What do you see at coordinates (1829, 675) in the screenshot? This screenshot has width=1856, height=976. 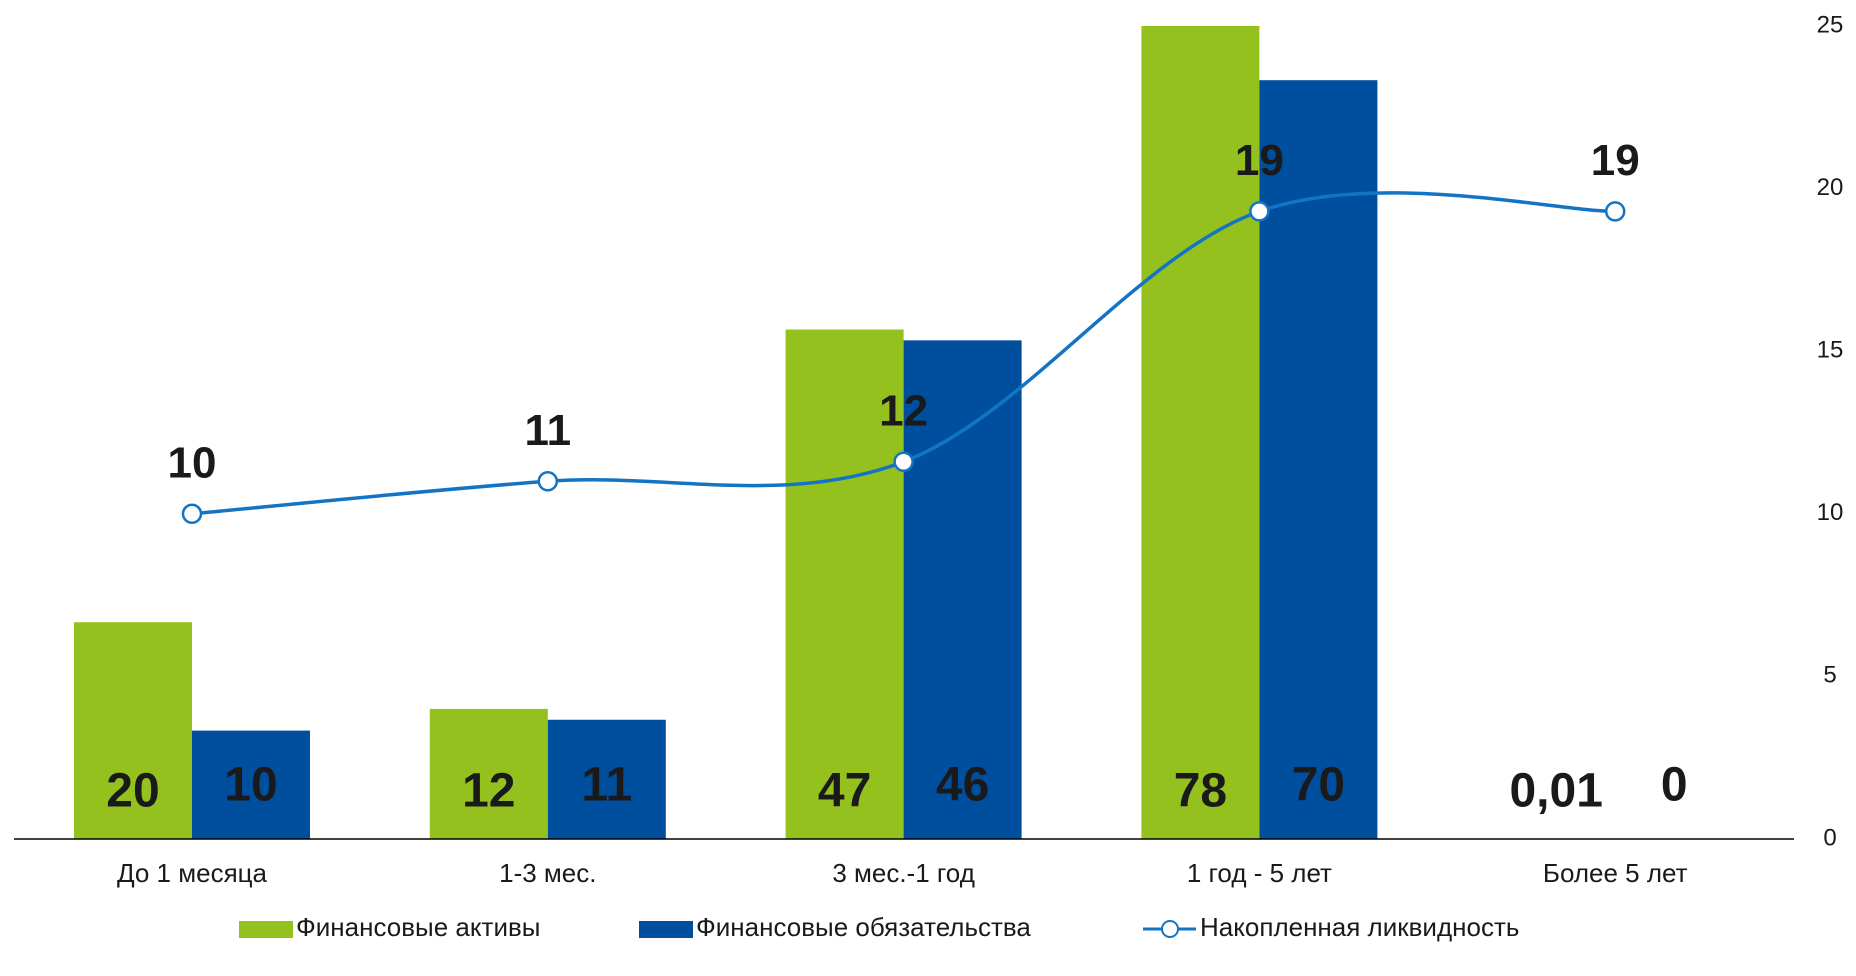 I see `y2-tick-label: 5` at bounding box center [1829, 675].